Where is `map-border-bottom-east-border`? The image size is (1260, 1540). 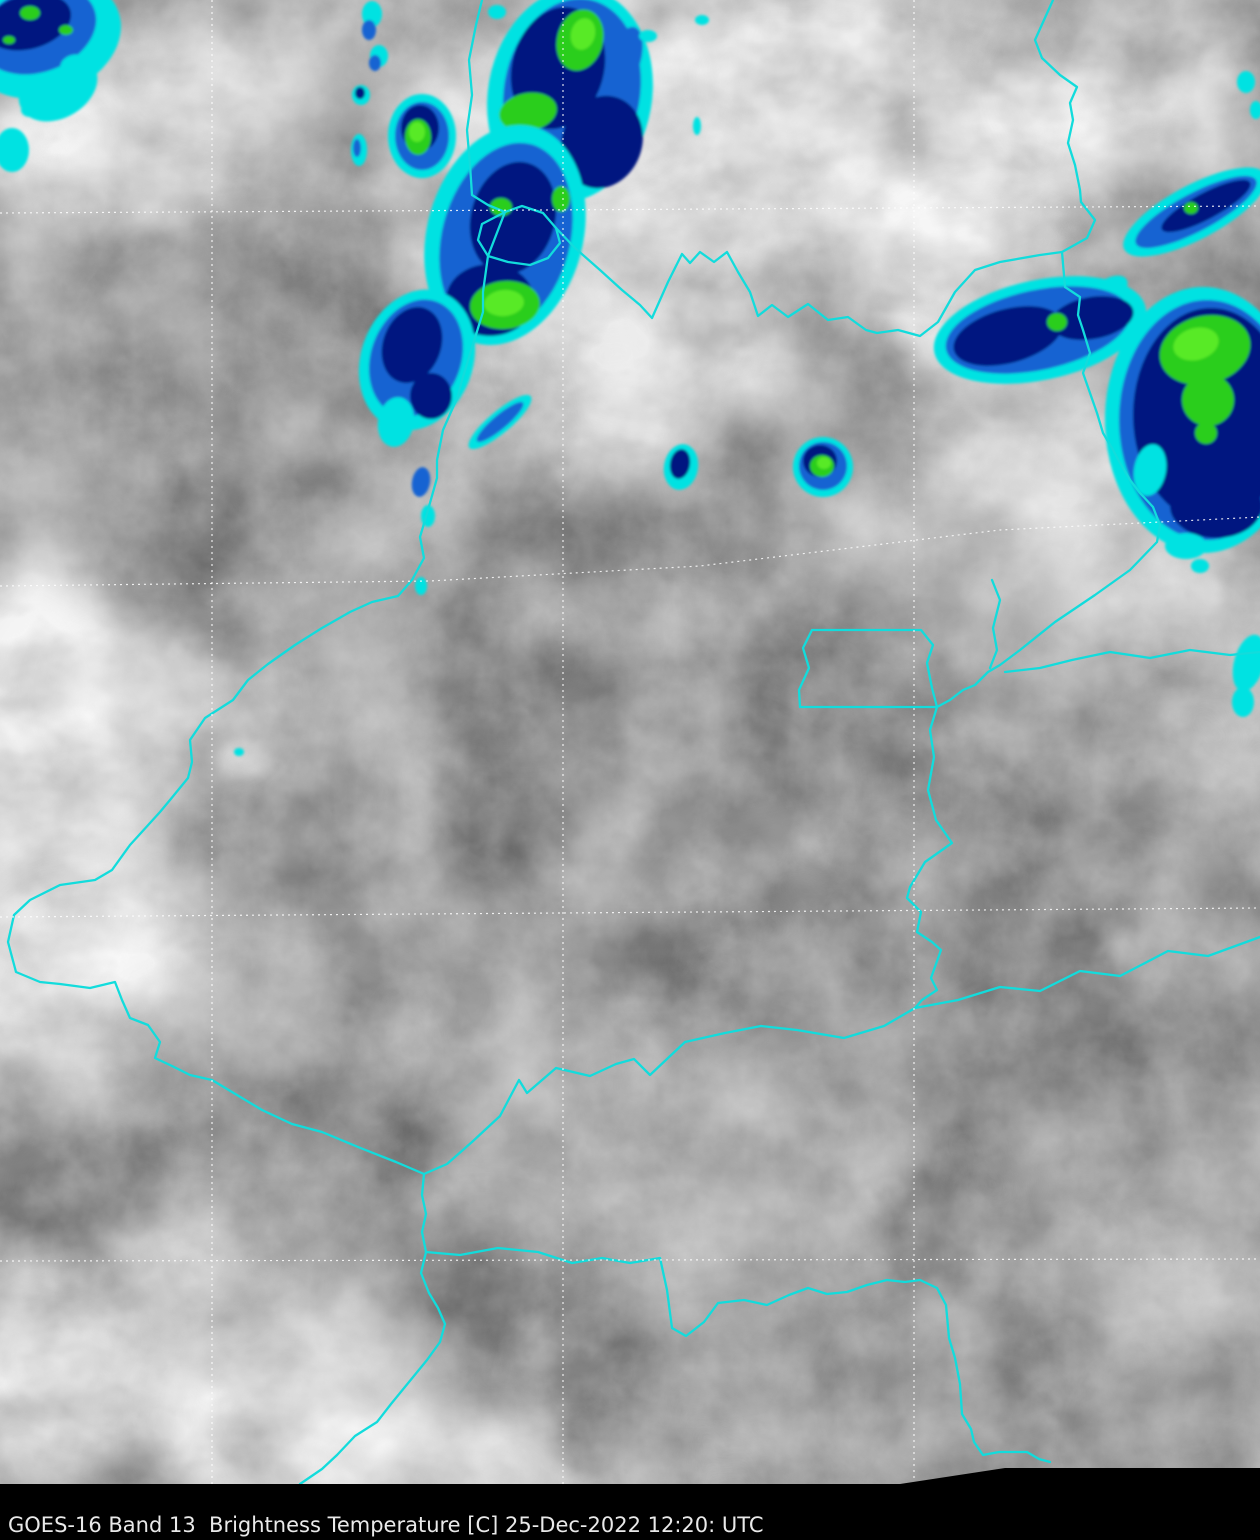 map-border-bottom-east-border is located at coordinates (738, 1355).